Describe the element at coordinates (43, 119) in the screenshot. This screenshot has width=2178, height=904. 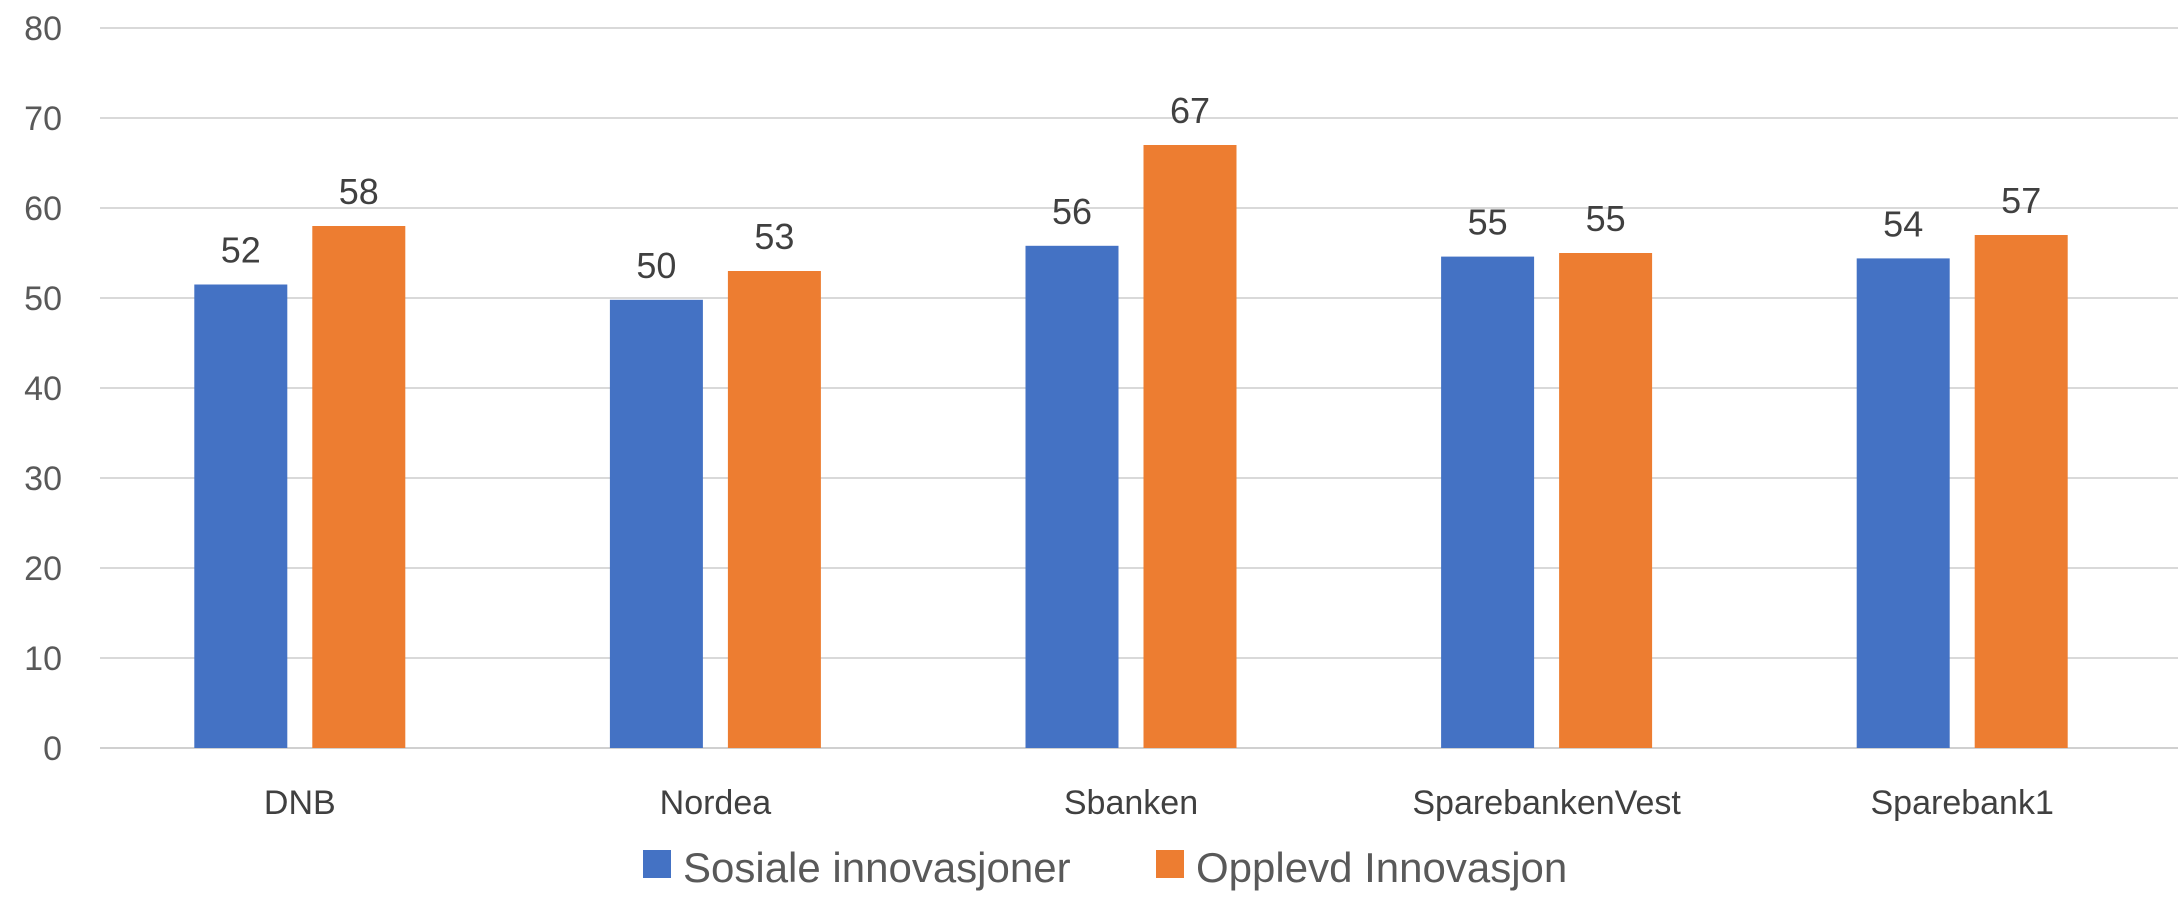
I see `y-tick-label: 70` at that location.